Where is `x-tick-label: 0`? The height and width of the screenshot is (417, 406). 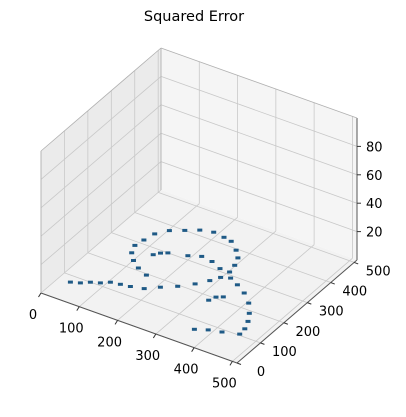 x-tick-label: 0 is located at coordinates (33, 315).